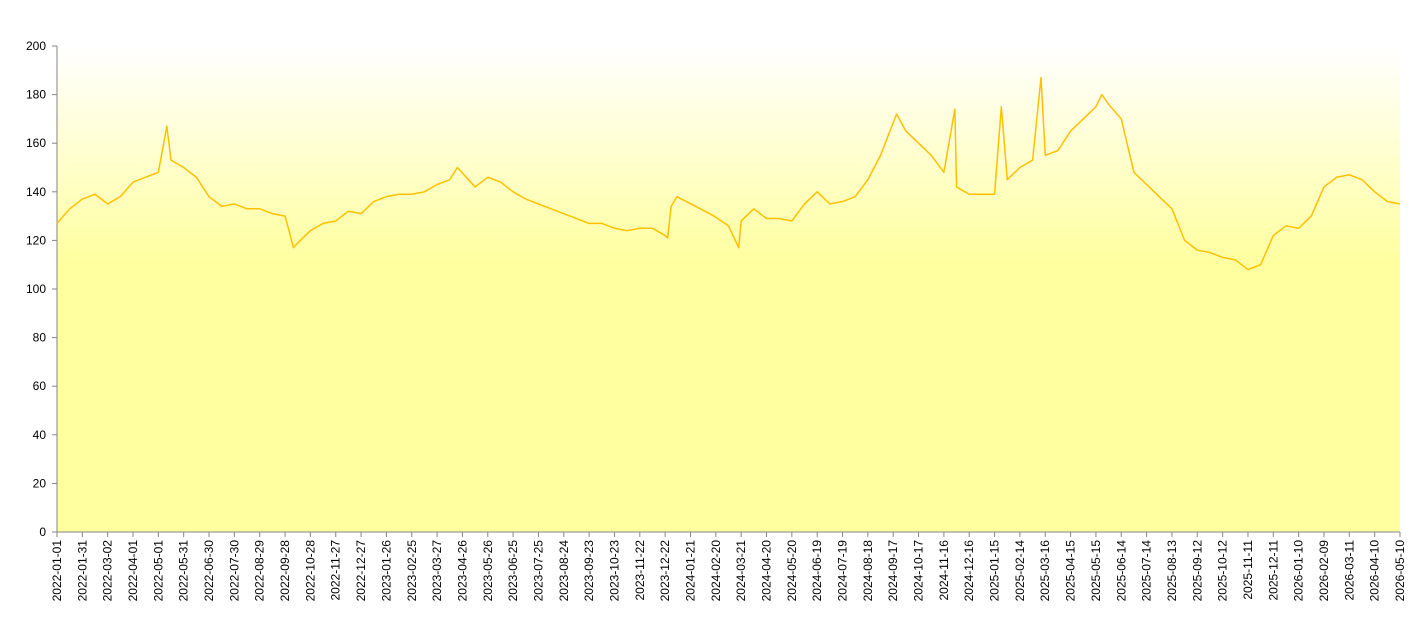 The height and width of the screenshot is (636, 1425). What do you see at coordinates (361, 571) in the screenshot?
I see `x-tick-label: 2022-12-27` at bounding box center [361, 571].